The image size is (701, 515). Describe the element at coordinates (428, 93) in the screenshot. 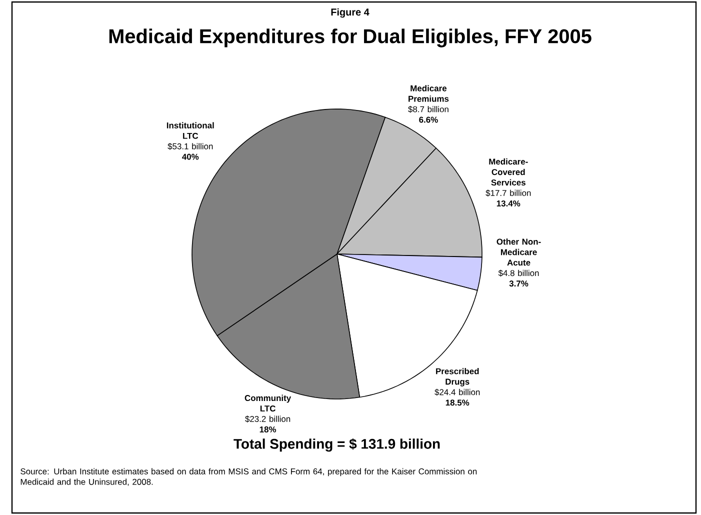

I see `slice-label: Medicare Premiums` at that location.